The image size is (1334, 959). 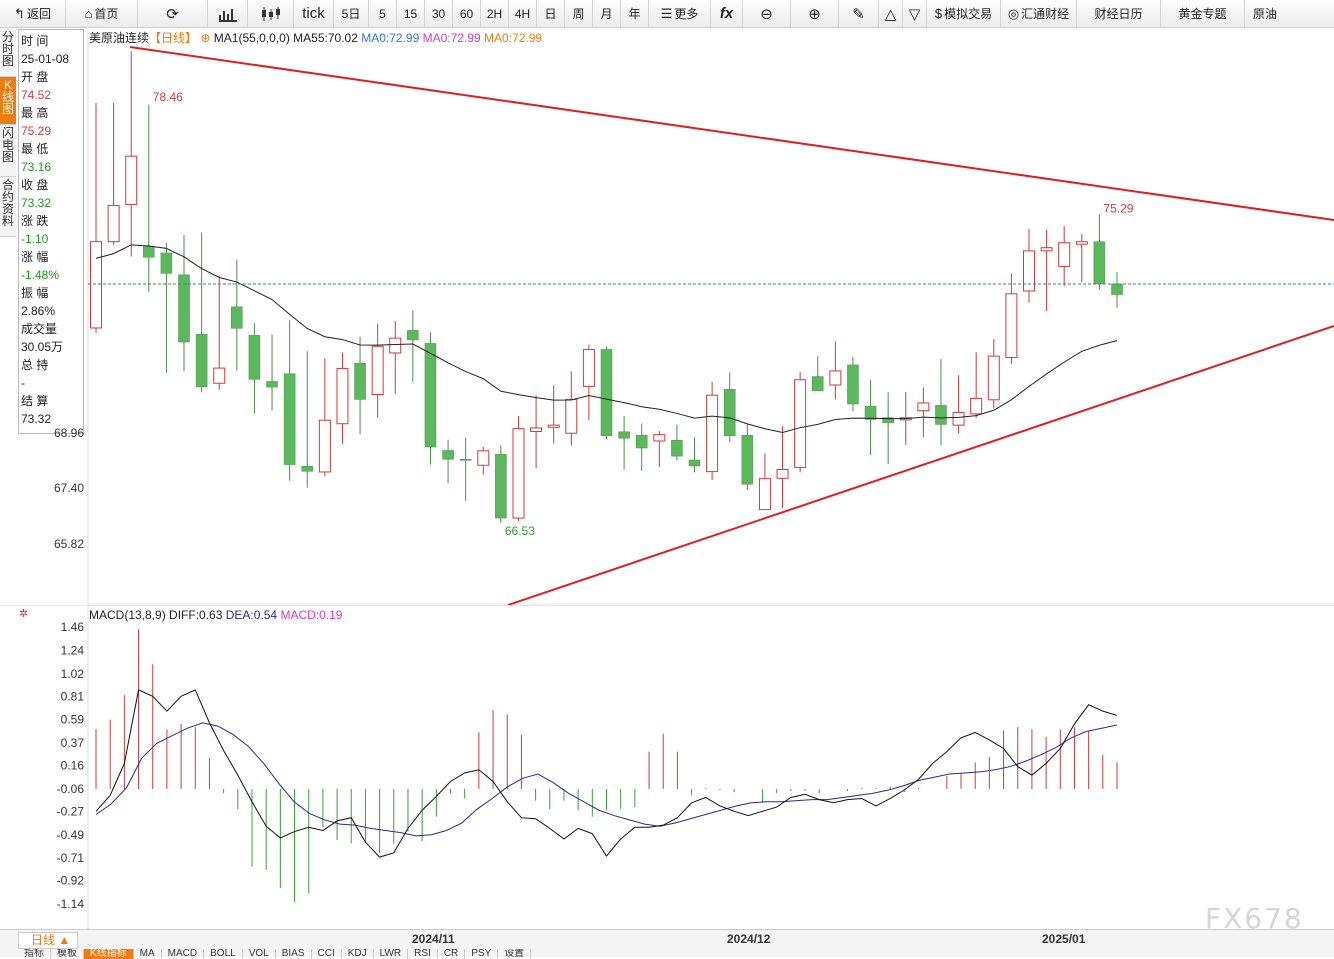 I want to click on amp-value: 2.86%, so click(x=38, y=311).